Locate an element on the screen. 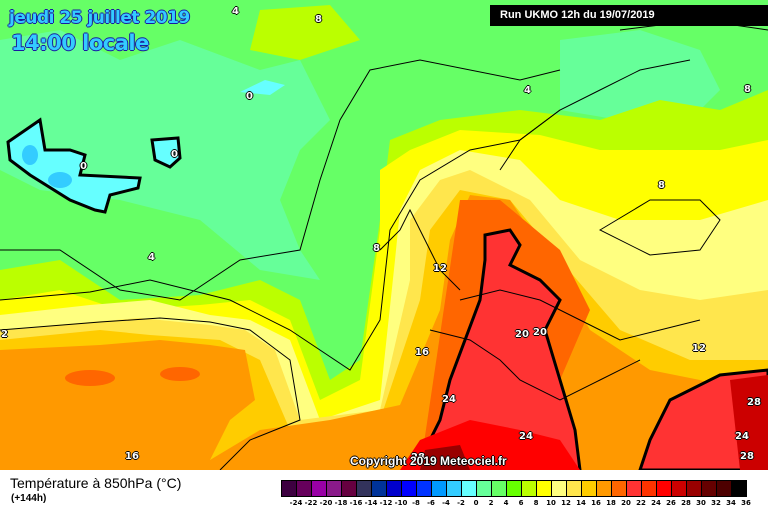  colorbar-tick-label: -24 is located at coordinates (296, 503).